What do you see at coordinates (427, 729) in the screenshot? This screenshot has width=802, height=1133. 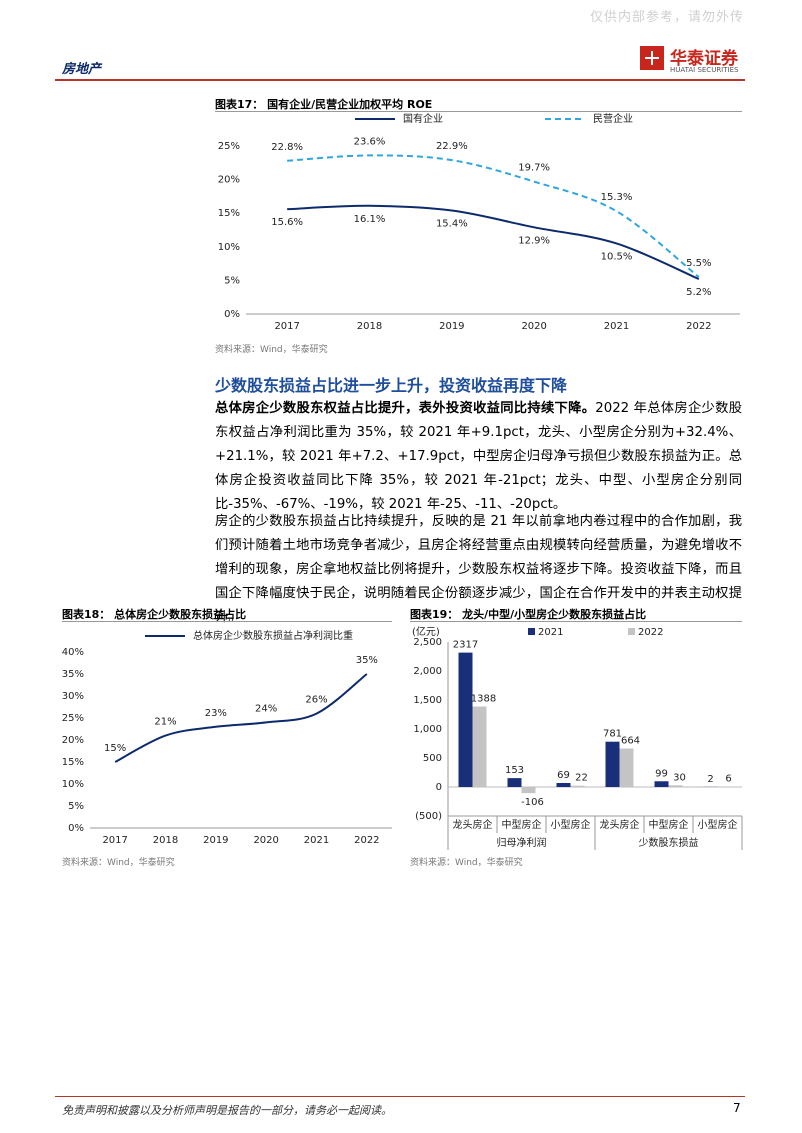 I see `y-tick-label: 1,000` at bounding box center [427, 729].